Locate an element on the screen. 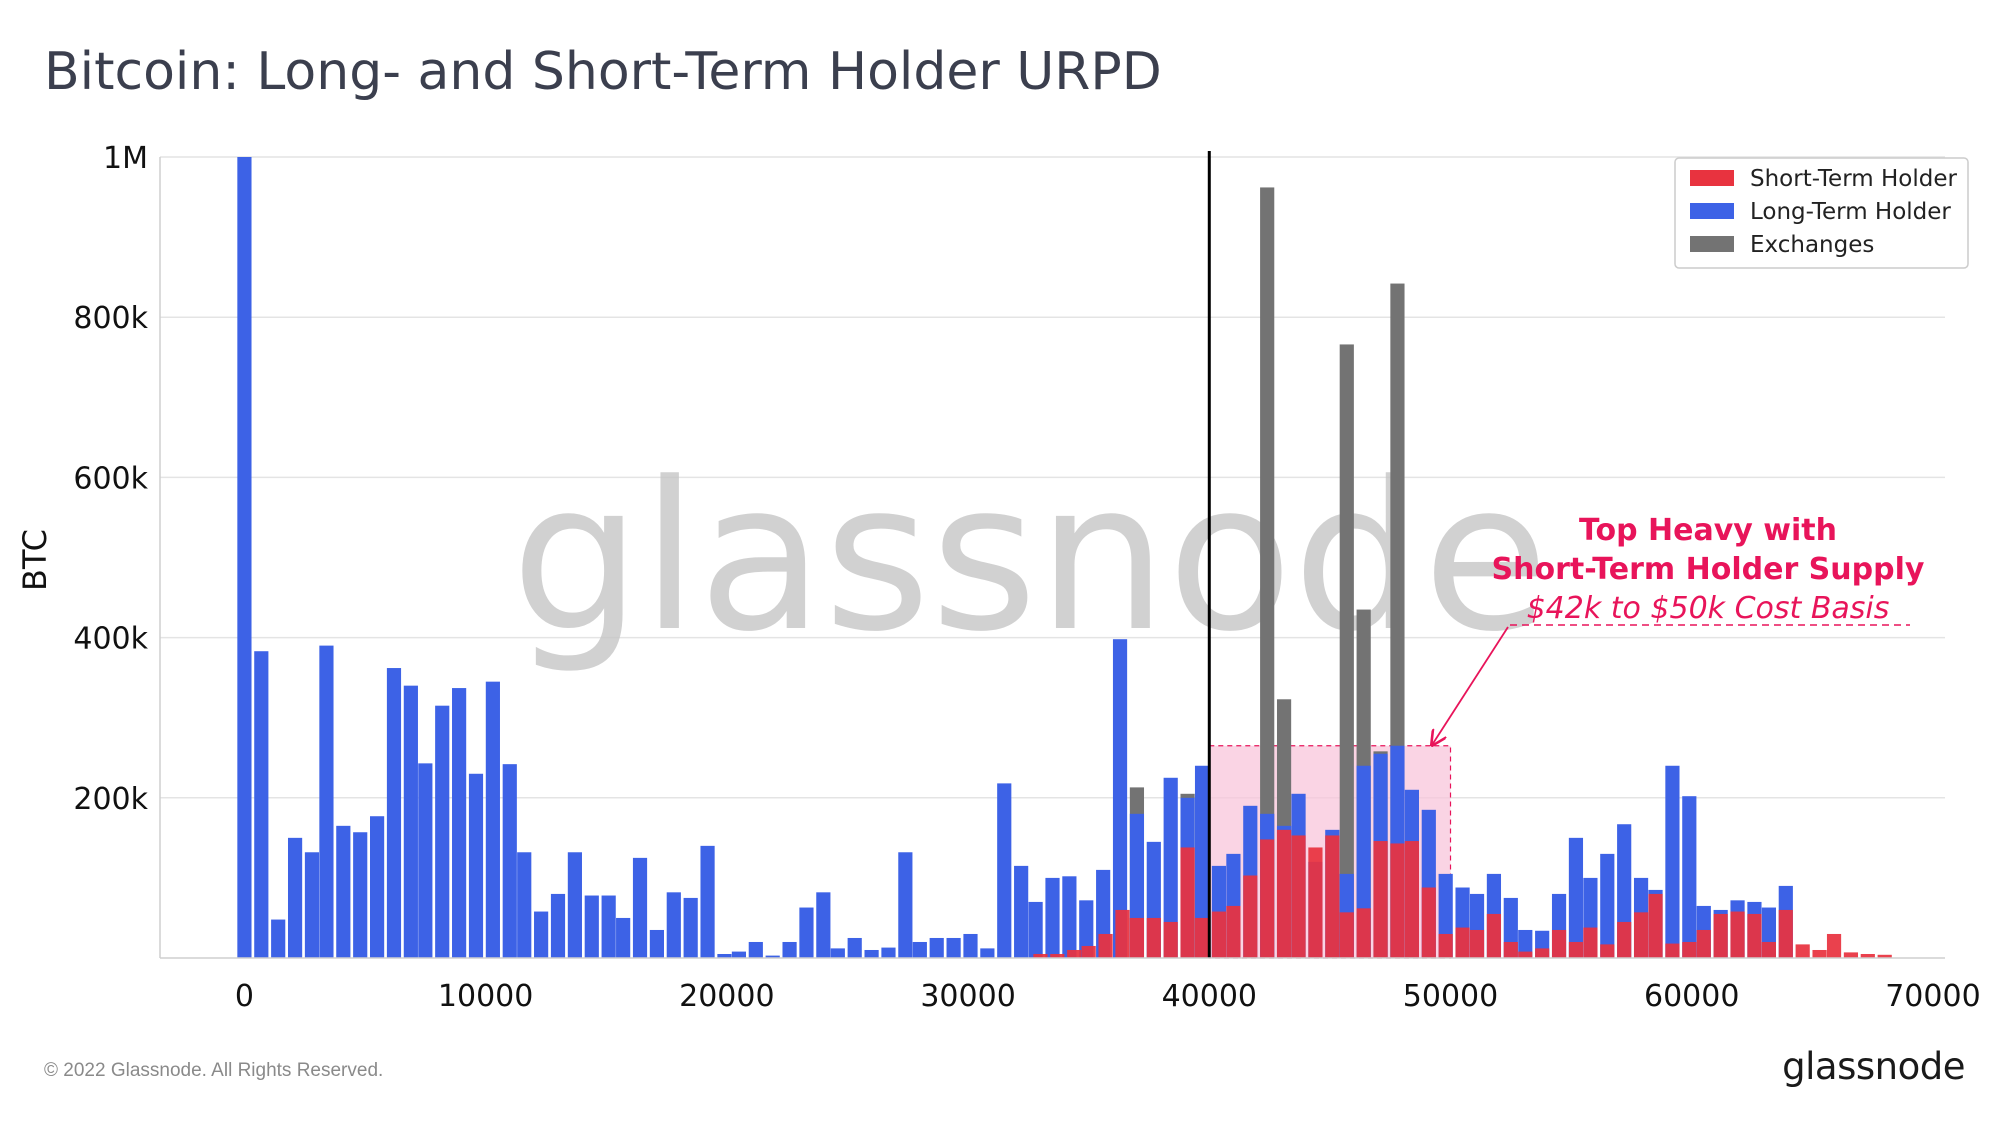  legend-swatch-exchanges is located at coordinates (1712, 244).